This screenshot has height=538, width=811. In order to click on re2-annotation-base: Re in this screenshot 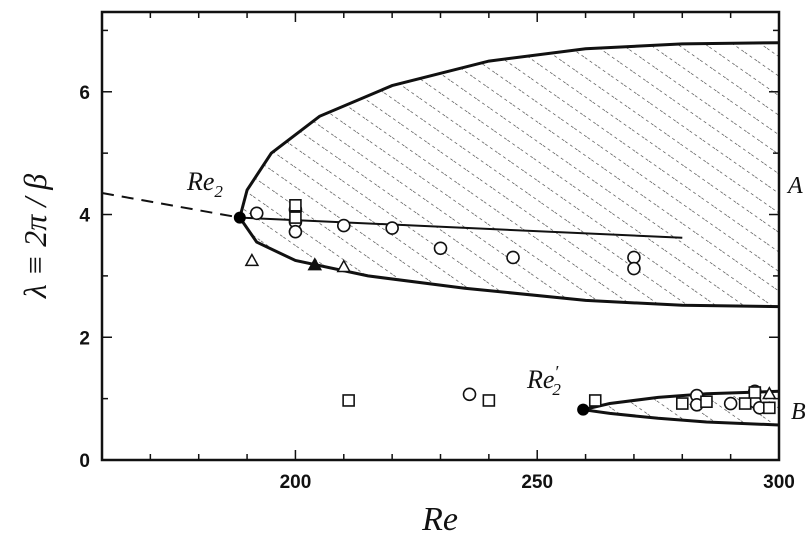, I will do `click(200, 181)`.